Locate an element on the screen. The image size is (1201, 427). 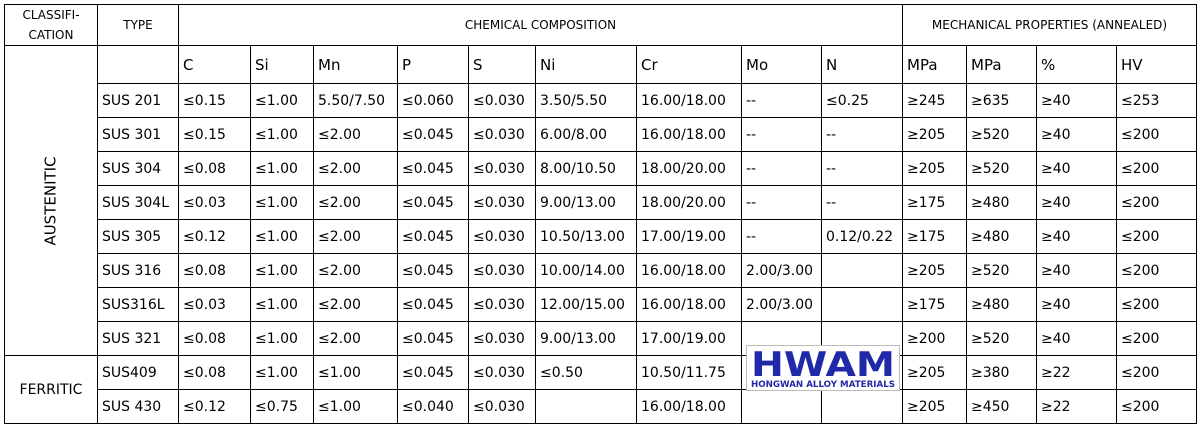
value-cell-c: ≤0.08 is located at coordinates (214, 270).